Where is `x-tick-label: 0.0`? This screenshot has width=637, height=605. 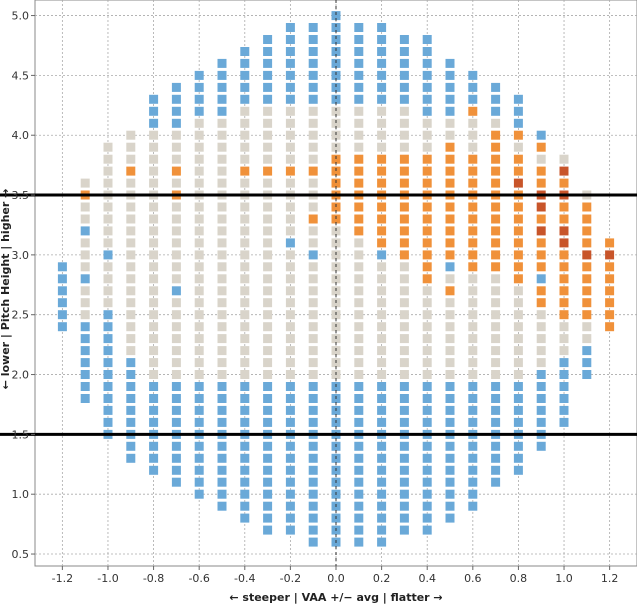 x-tick-label: 0.0 is located at coordinates (336, 578).